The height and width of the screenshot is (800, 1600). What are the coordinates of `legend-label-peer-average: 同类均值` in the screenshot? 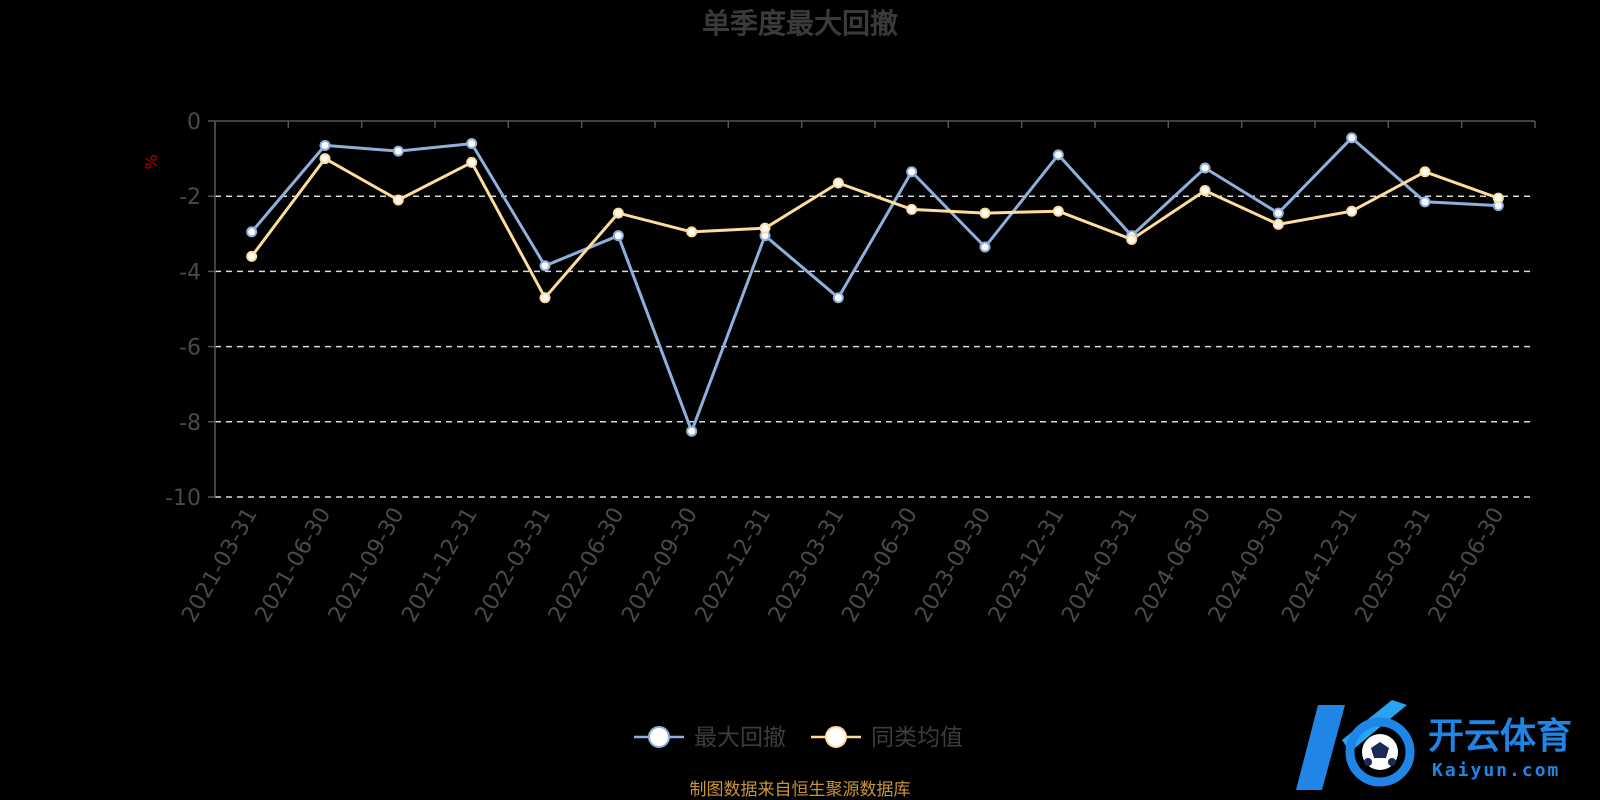 It's located at (917, 738).